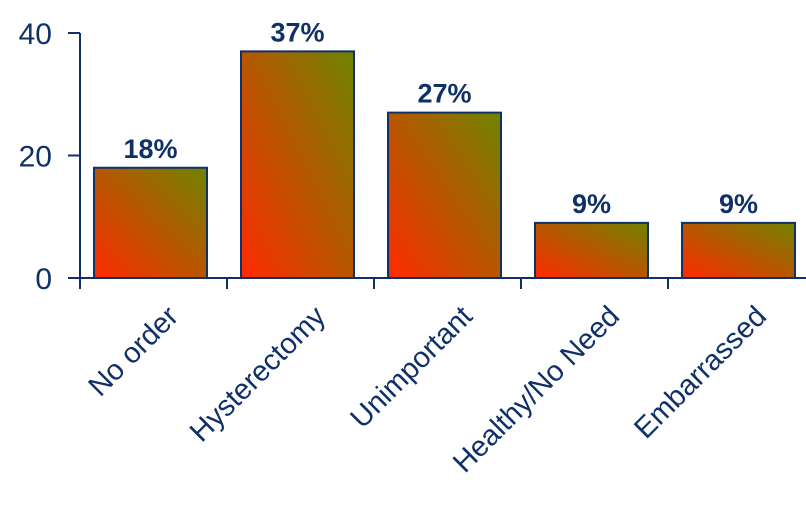 The height and width of the screenshot is (509, 806). I want to click on data-label-4: 9%, so click(738, 204).